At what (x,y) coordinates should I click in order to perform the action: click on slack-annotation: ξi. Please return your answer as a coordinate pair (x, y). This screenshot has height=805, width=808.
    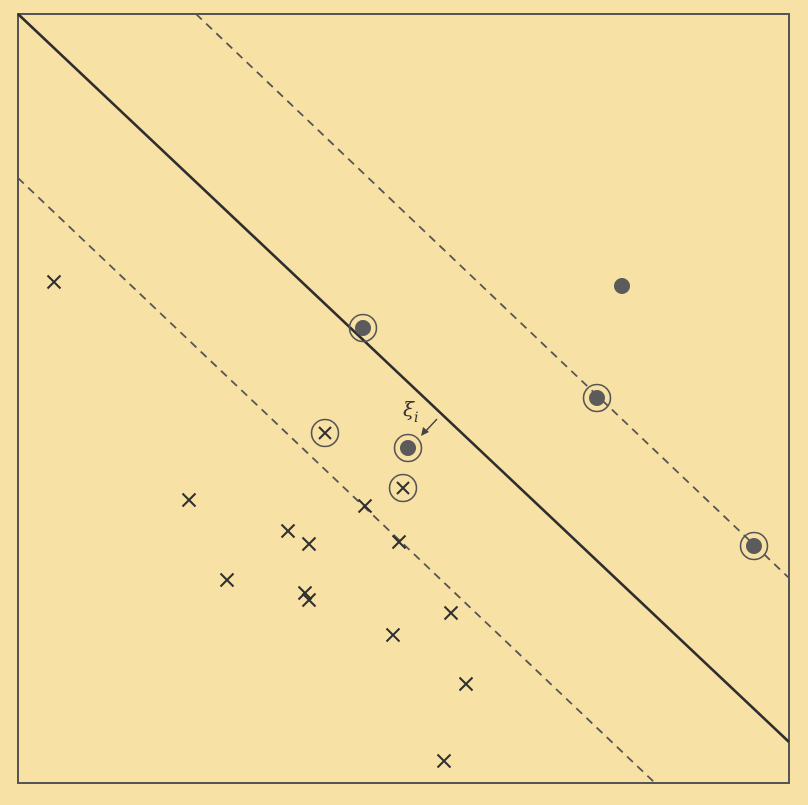
    Looking at the image, I should click on (420, 416).